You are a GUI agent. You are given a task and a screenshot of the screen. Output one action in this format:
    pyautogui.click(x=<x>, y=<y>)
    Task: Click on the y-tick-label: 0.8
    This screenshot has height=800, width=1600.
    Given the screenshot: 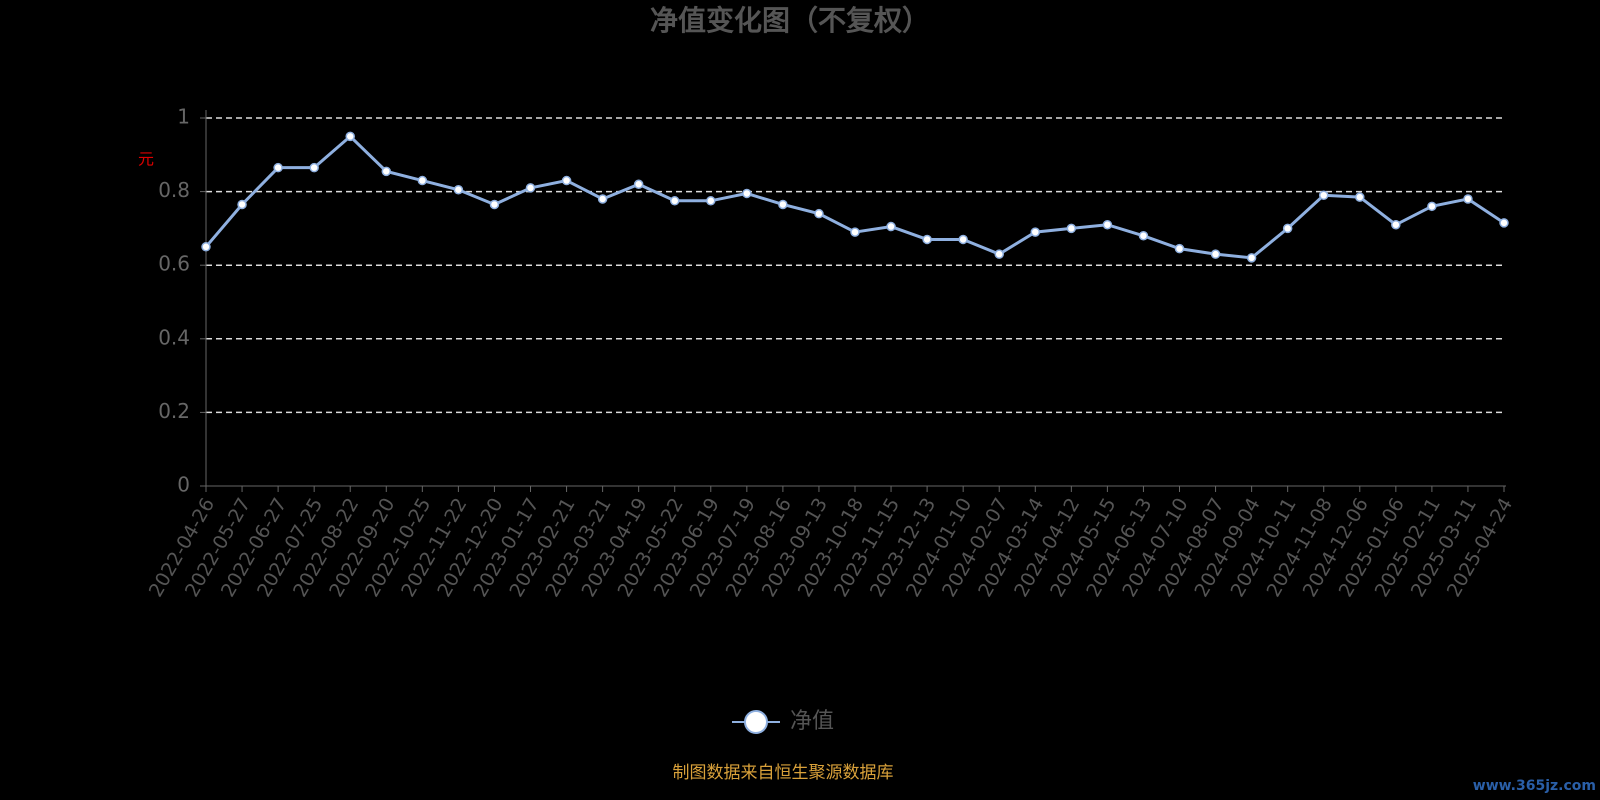 What is the action you would take?
    pyautogui.click(x=174, y=190)
    